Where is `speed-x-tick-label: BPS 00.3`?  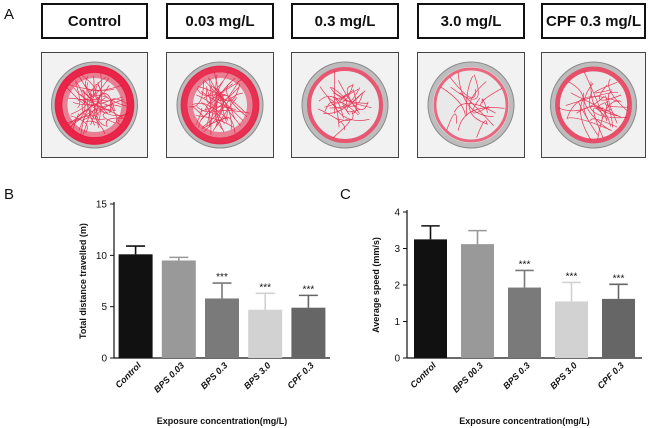
speed-x-tick-label: BPS 00.3 is located at coordinates (468, 377).